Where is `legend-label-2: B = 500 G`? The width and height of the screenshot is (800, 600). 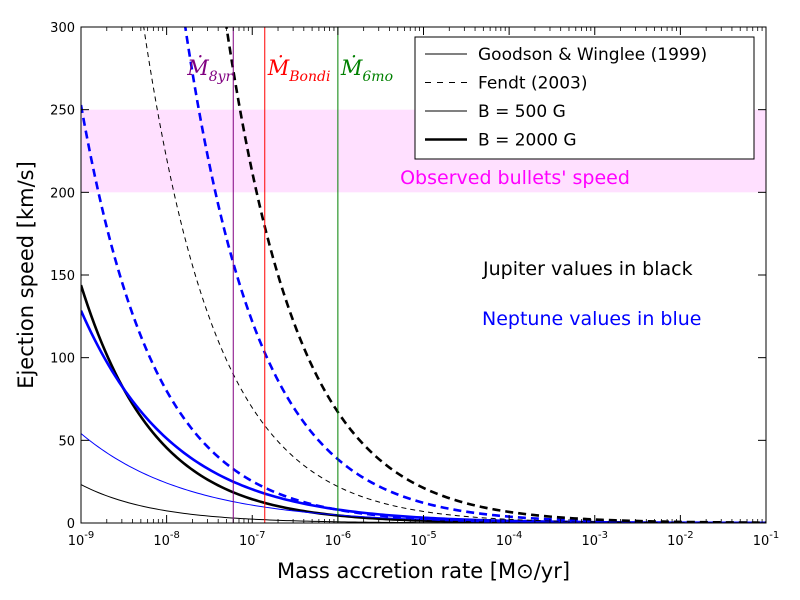
legend-label-2: B = 500 G is located at coordinates (522, 112).